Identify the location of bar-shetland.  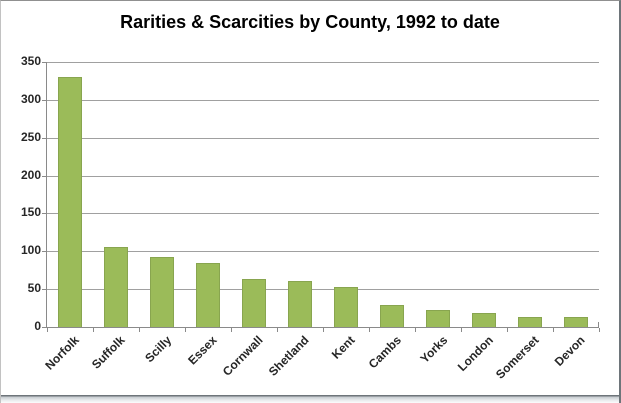
(300, 304).